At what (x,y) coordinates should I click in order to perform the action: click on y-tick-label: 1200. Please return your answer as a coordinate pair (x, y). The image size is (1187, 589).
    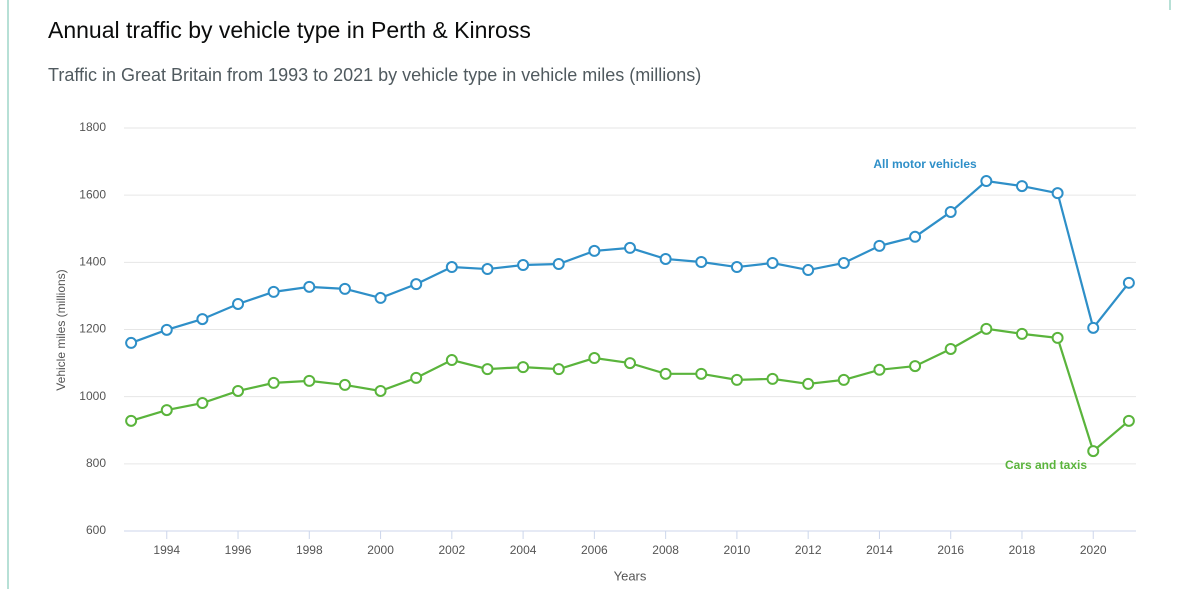
    Looking at the image, I should click on (92, 329).